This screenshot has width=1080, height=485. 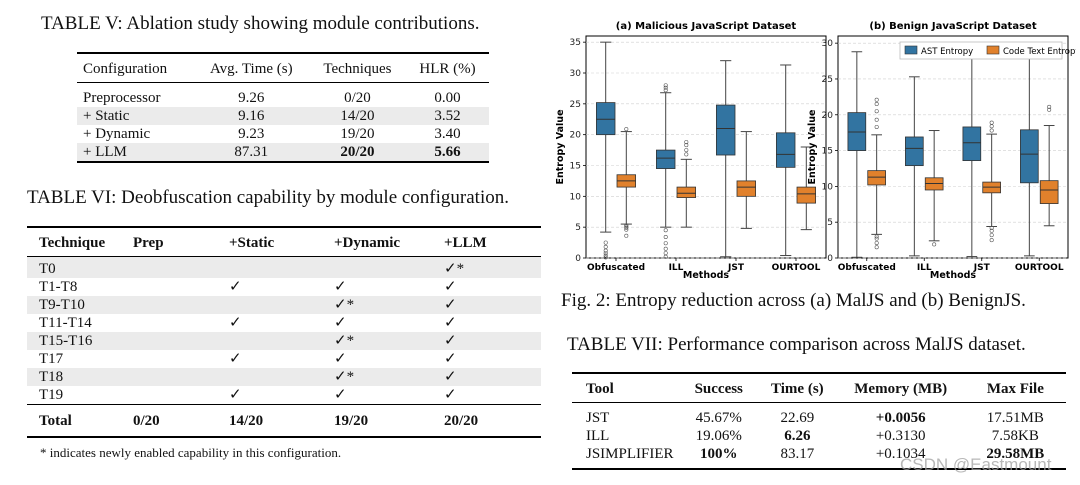 What do you see at coordinates (135, 152) in the screenshot?
I see `table5-cell: + LLM` at bounding box center [135, 152].